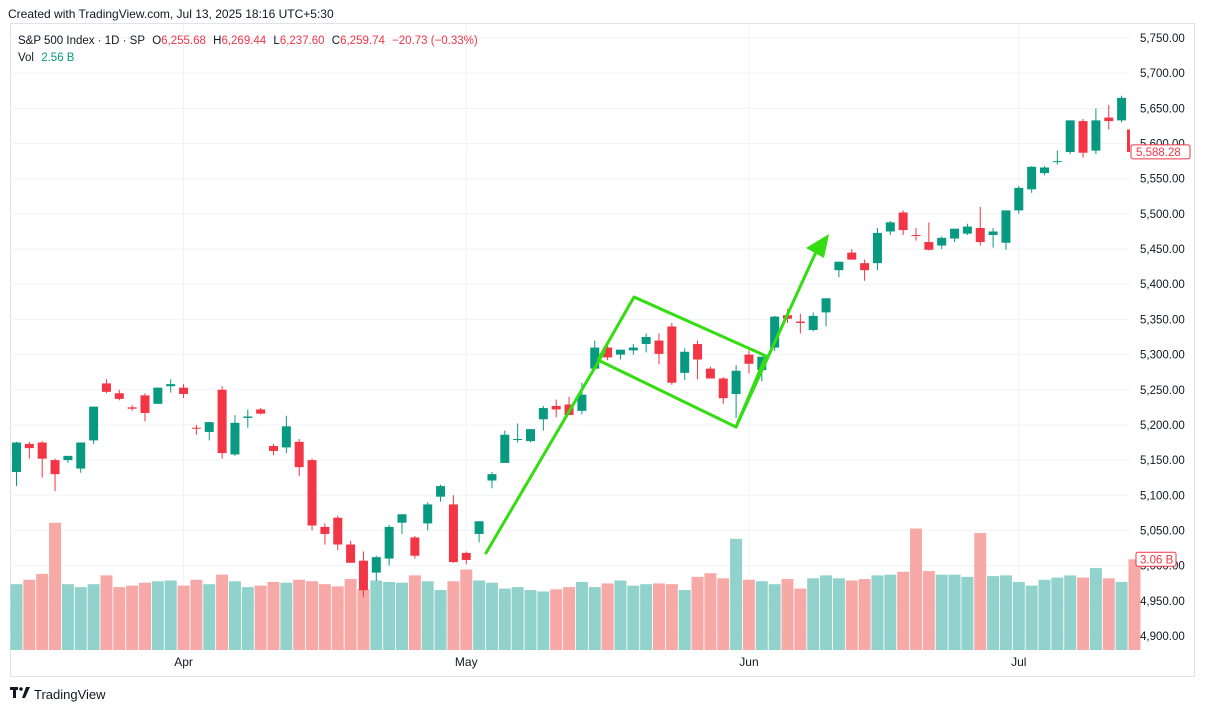  What do you see at coordinates (302, 41) in the screenshot?
I see `low-value: 6,237.60` at bounding box center [302, 41].